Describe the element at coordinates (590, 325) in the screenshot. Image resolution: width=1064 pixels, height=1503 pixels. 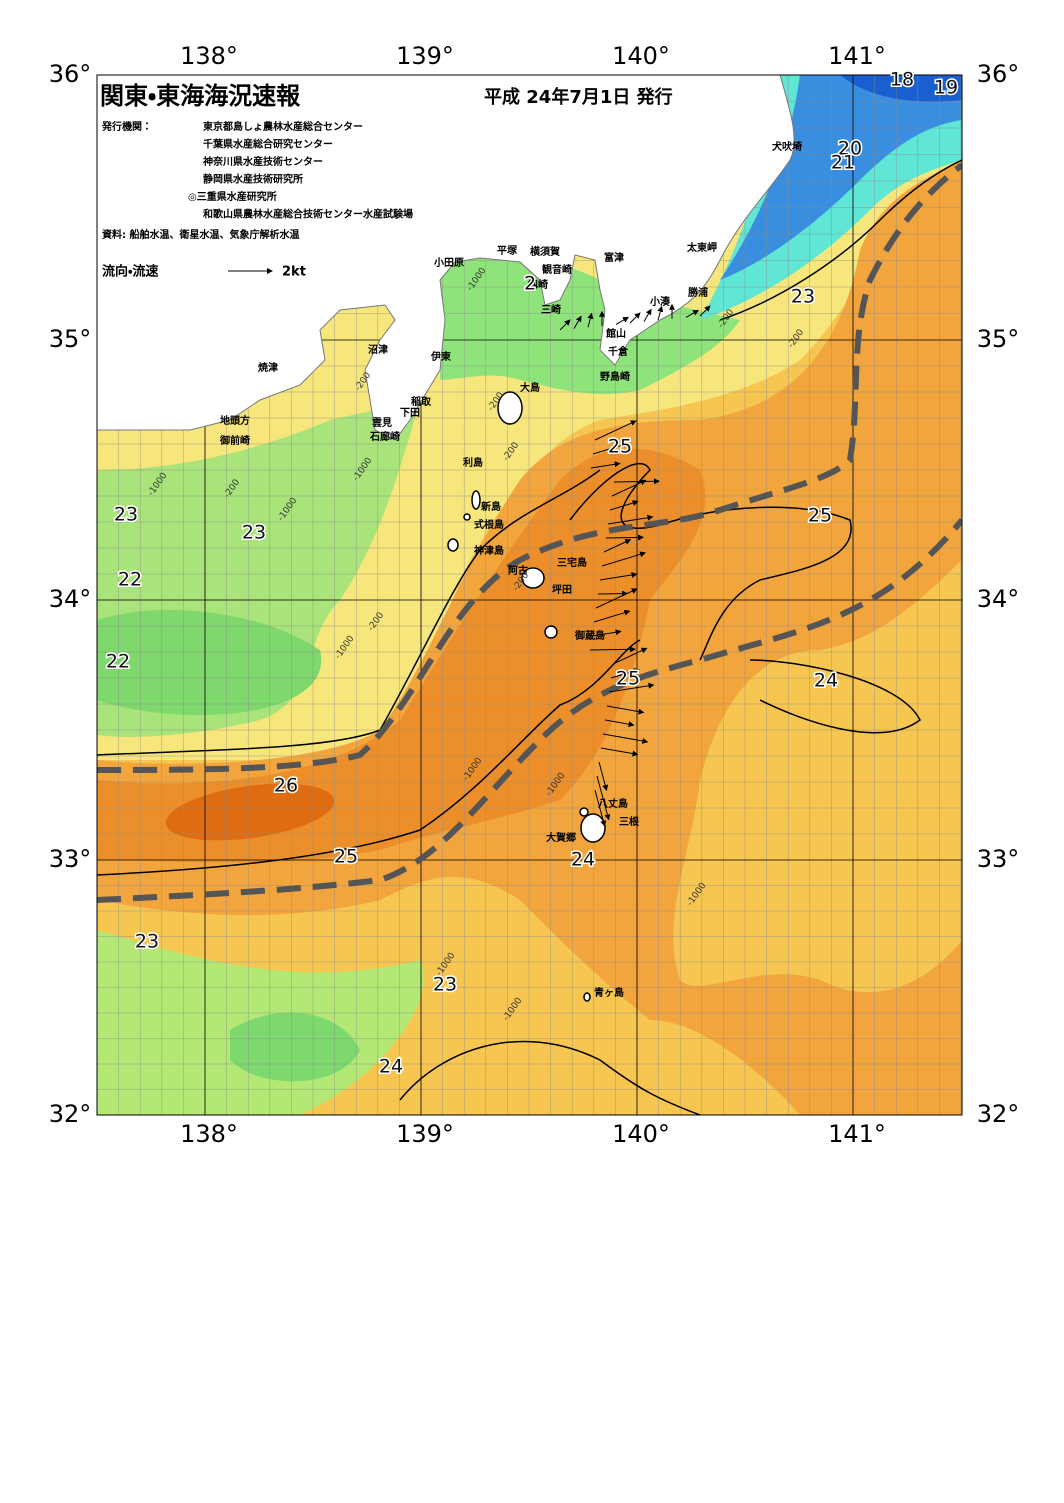
I see `zone-sagami` at that location.